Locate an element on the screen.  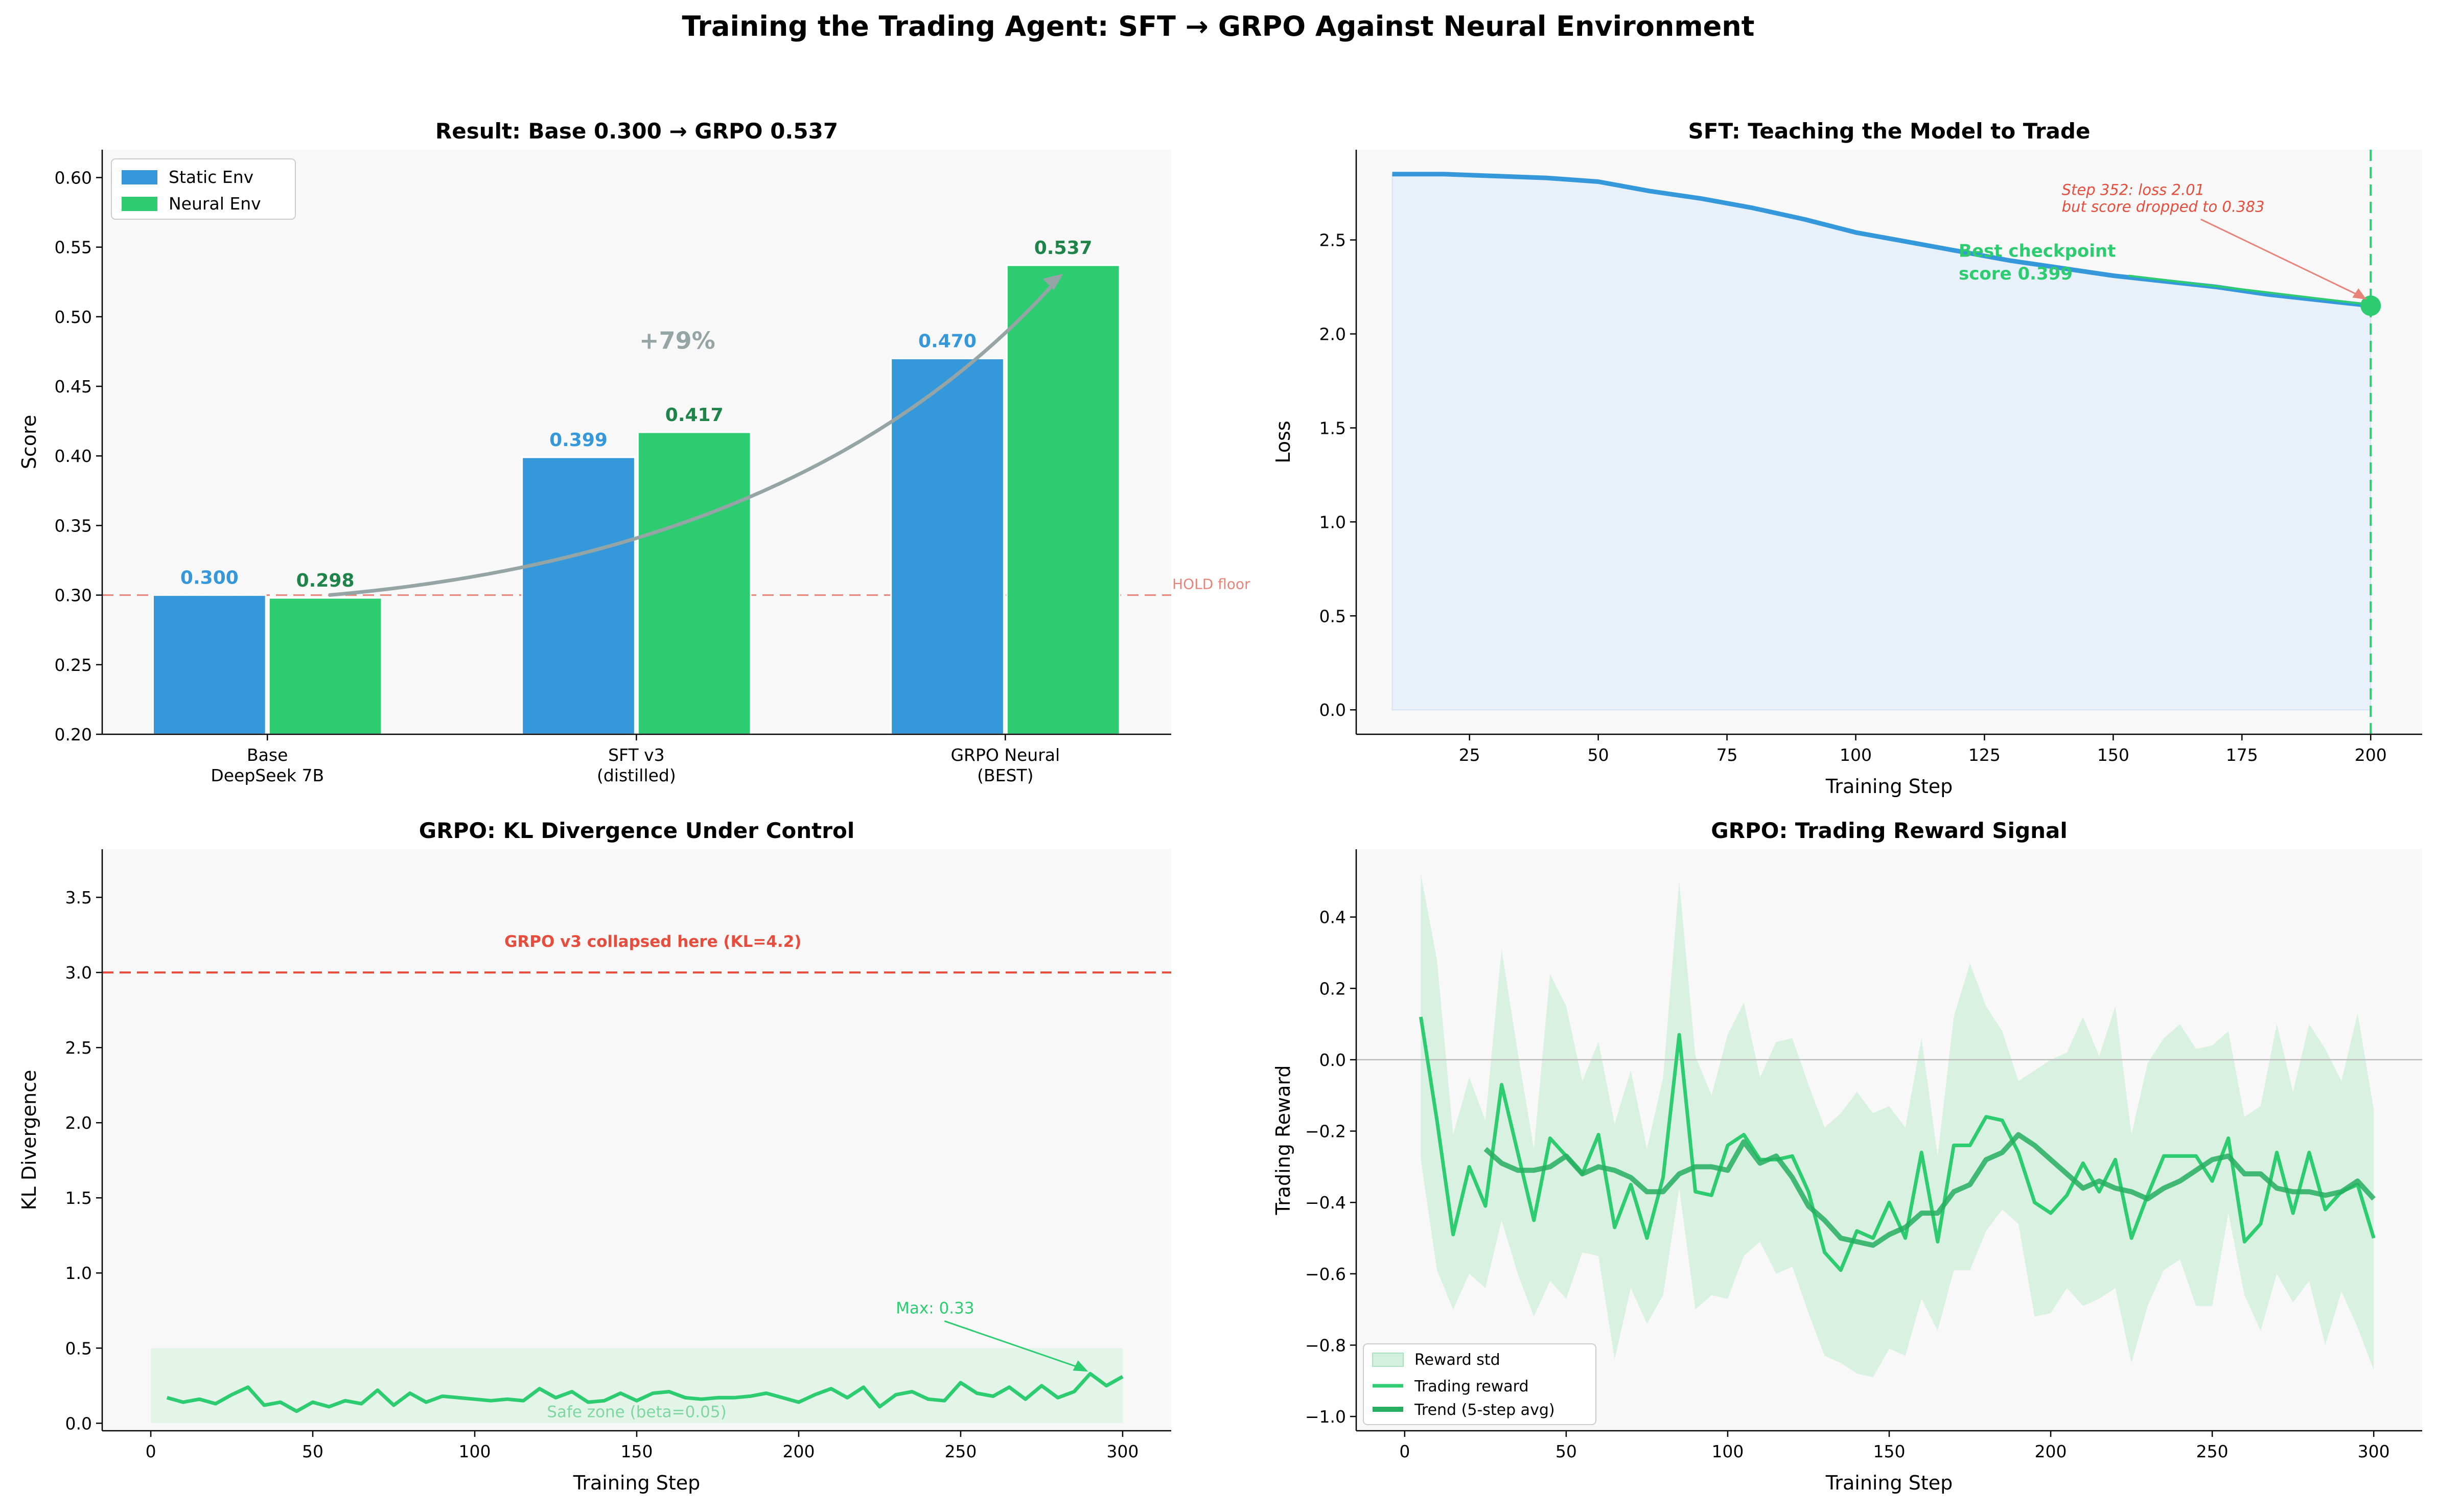
y-axis-label: Score is located at coordinates (29, 442).